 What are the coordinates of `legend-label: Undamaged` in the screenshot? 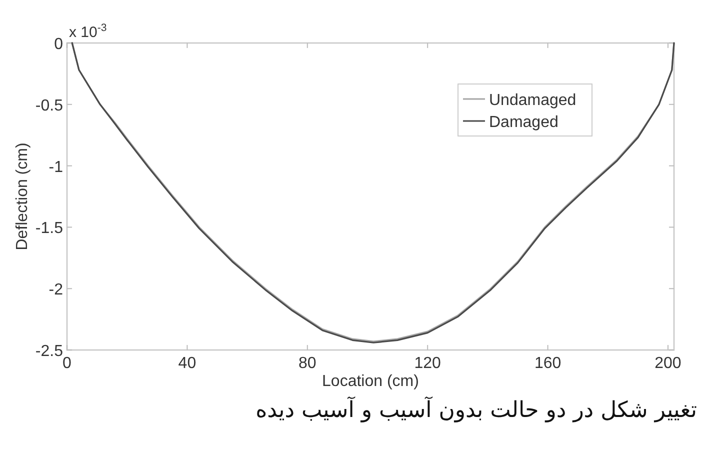 It's located at (532, 100).